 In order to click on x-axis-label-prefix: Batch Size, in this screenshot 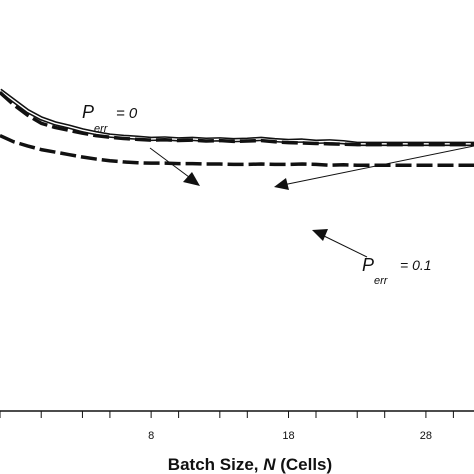, I will do `click(215, 464)`.